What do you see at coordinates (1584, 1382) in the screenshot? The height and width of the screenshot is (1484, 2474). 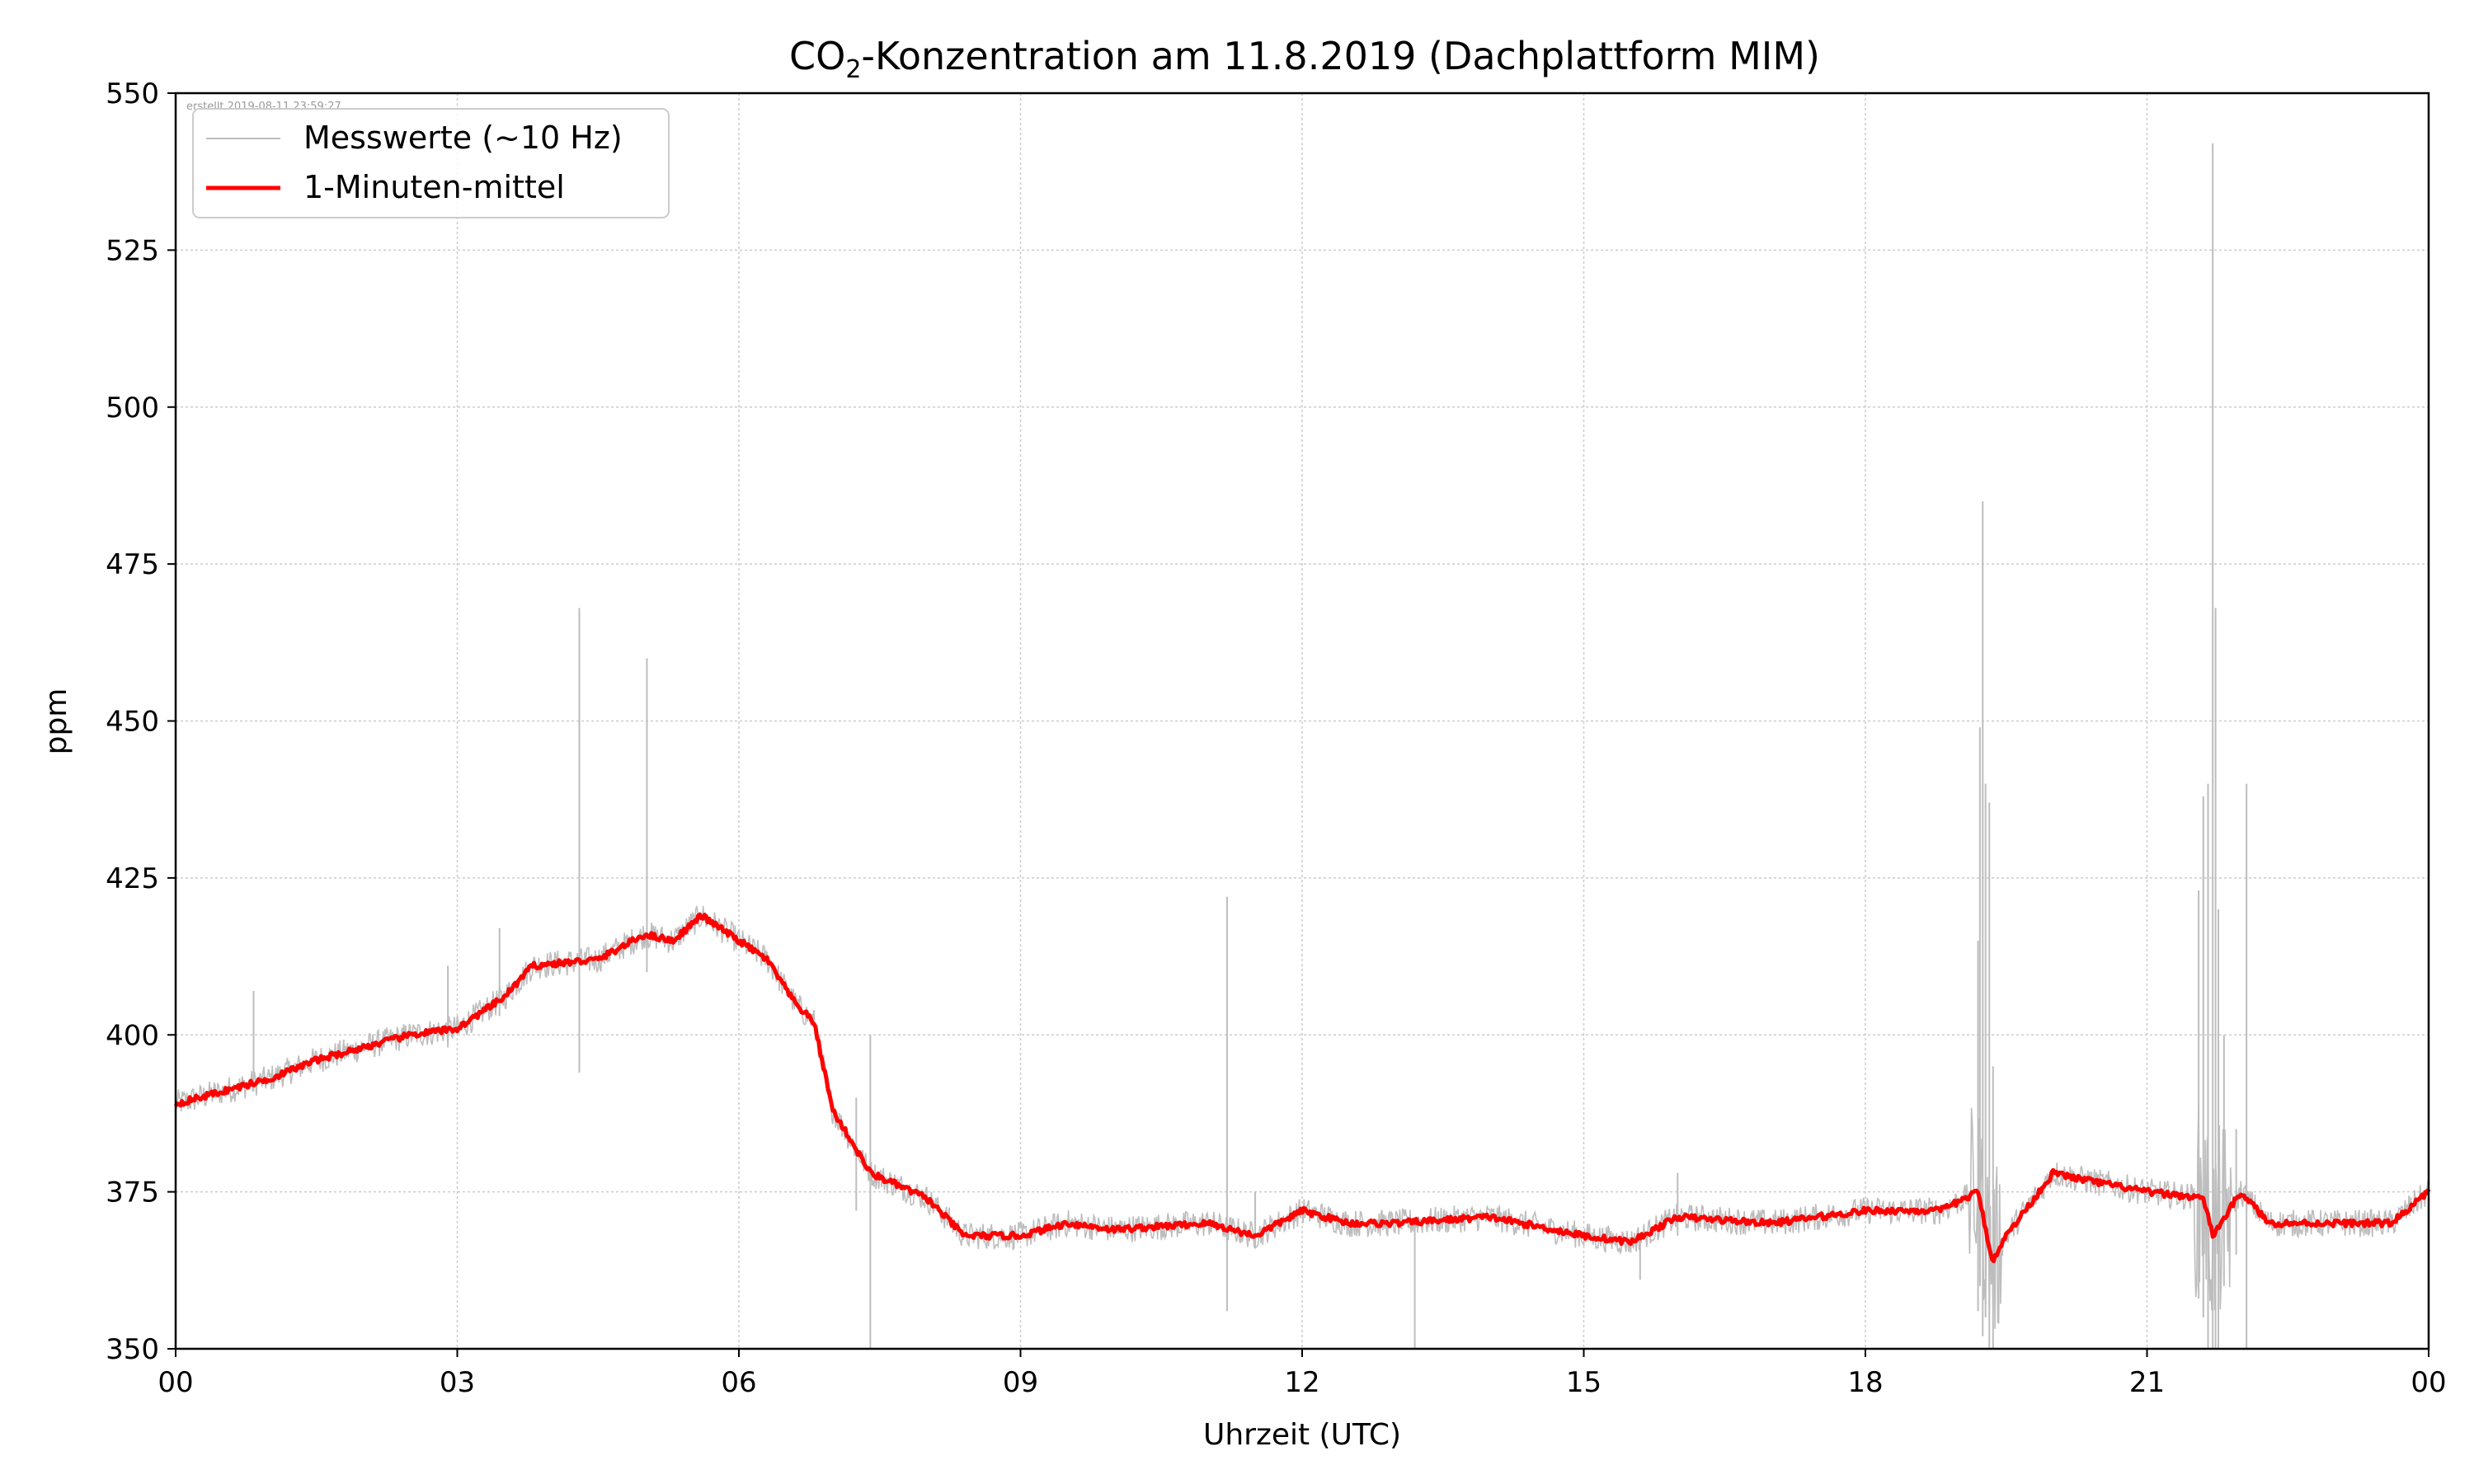 I see `x-tick-label: 15` at bounding box center [1584, 1382].